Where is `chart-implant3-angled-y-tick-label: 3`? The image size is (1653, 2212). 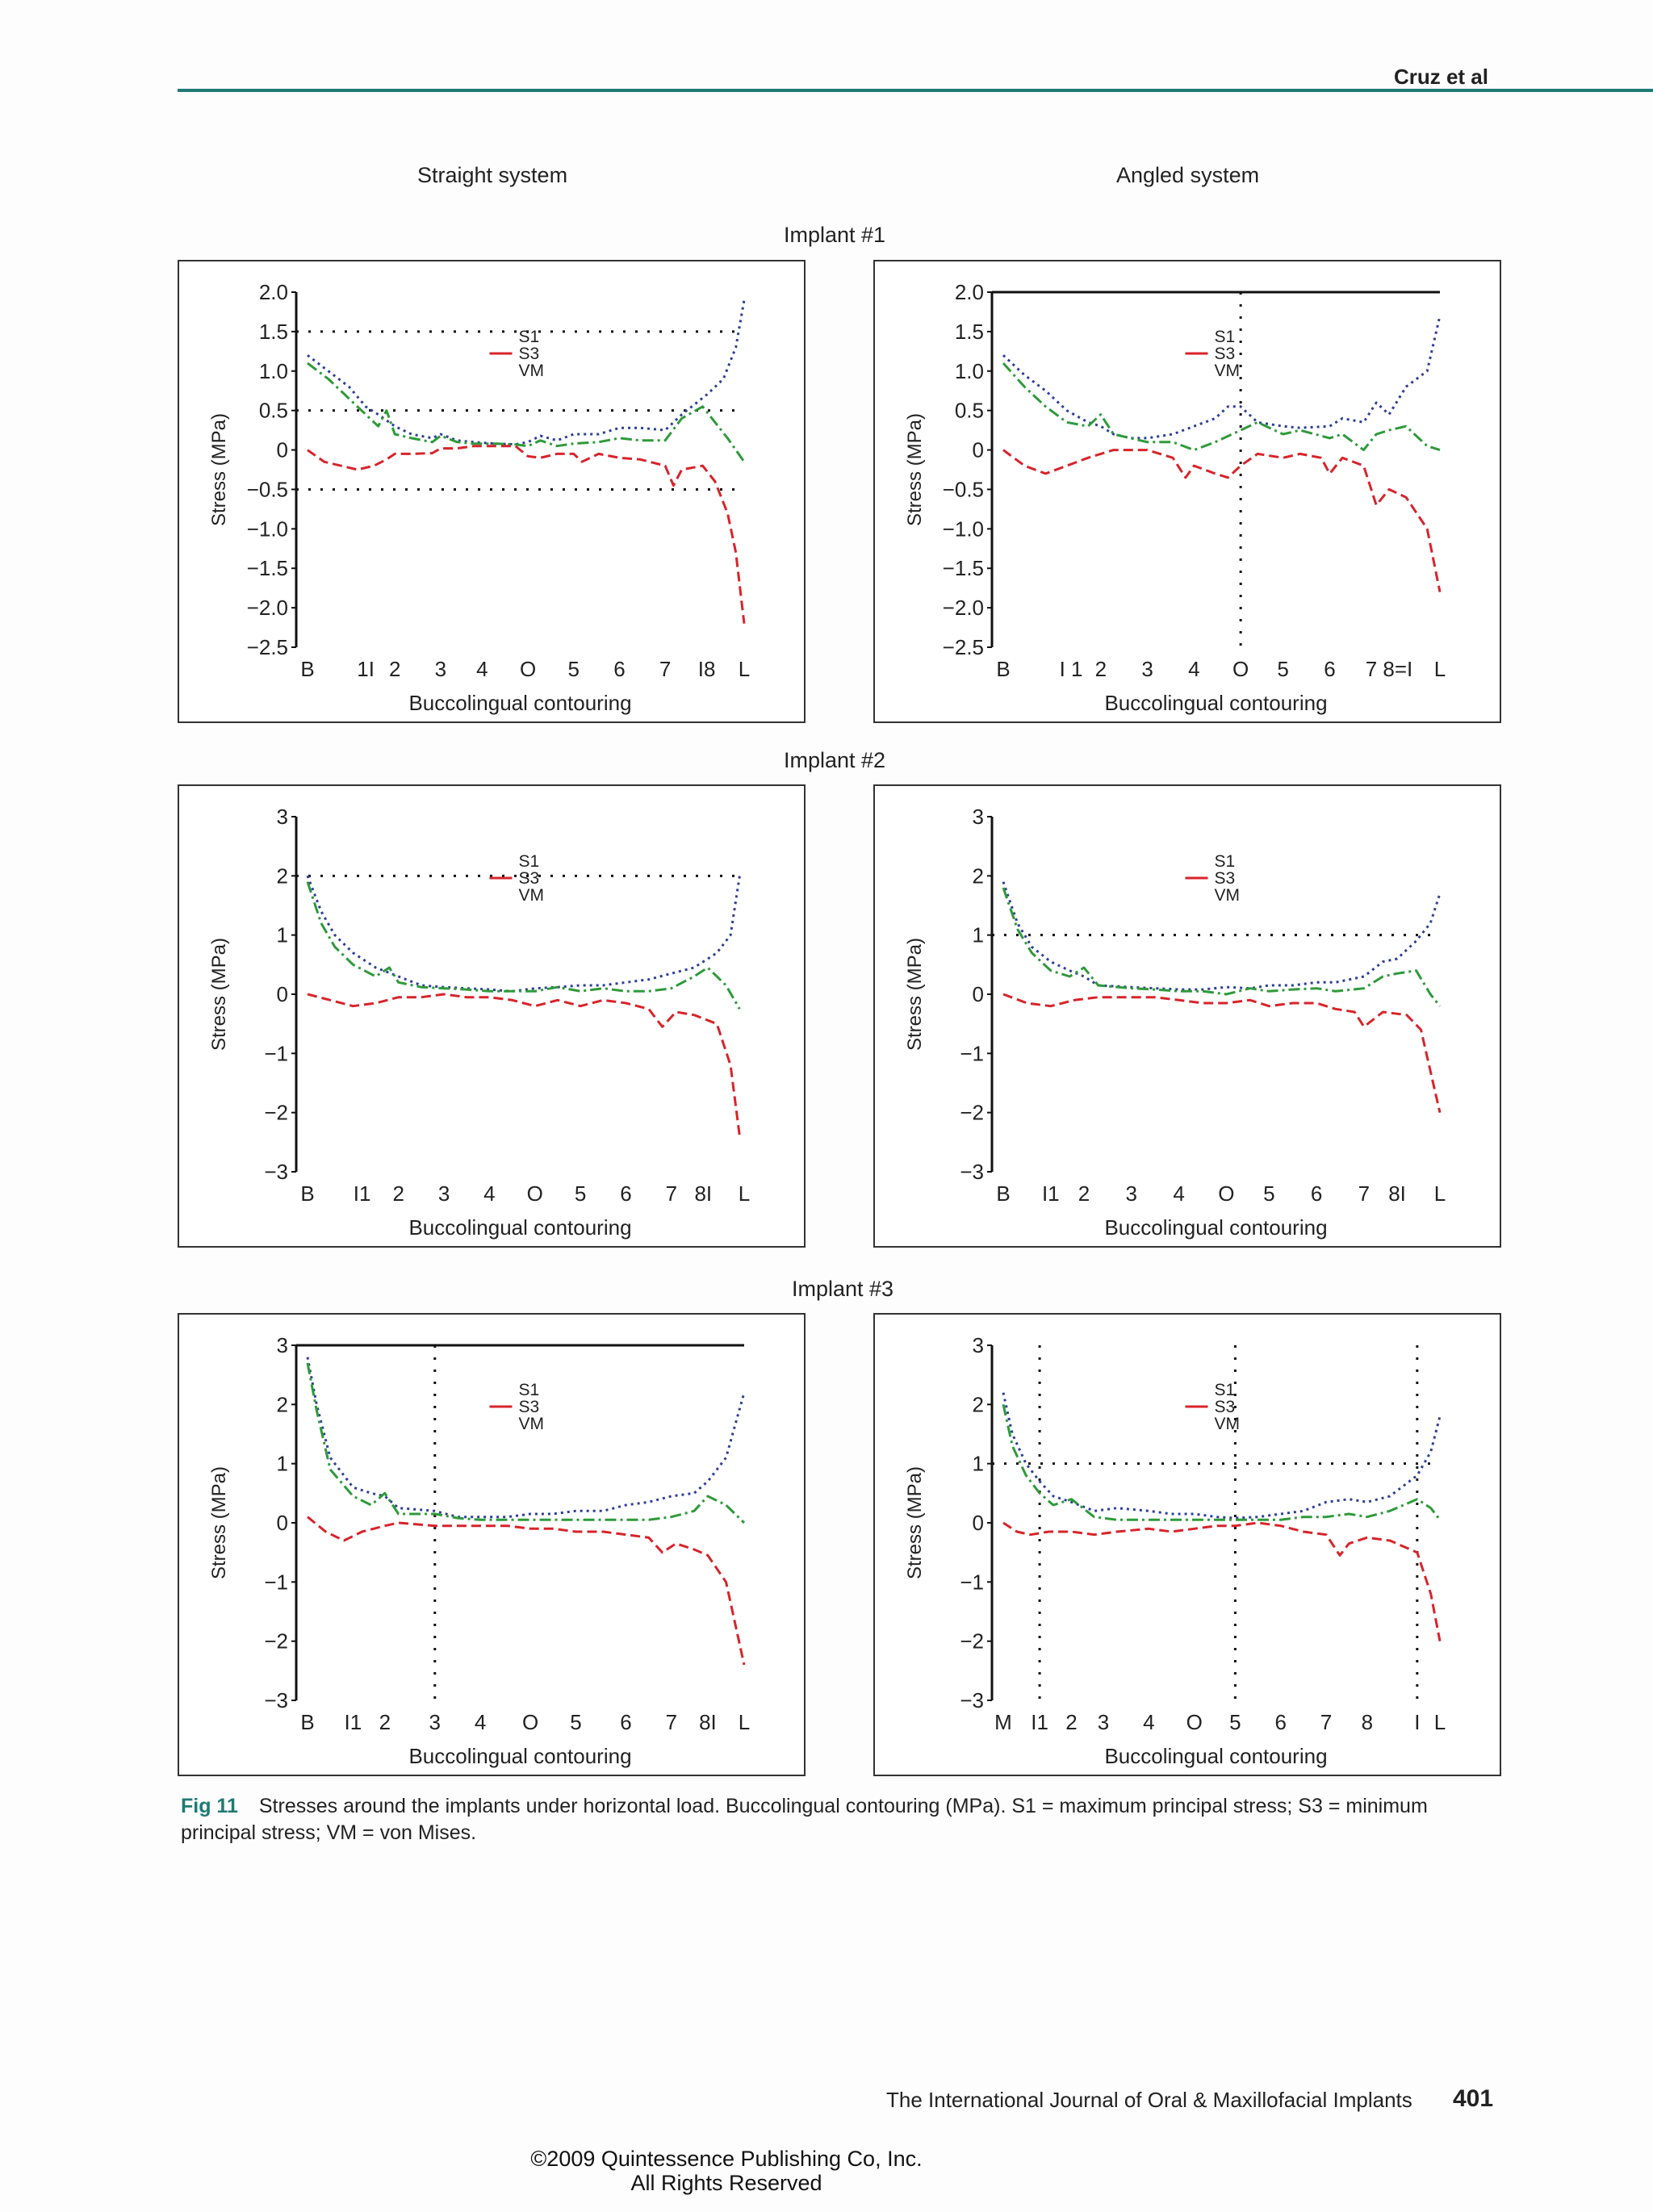 chart-implant3-angled-y-tick-label: 3 is located at coordinates (978, 1345).